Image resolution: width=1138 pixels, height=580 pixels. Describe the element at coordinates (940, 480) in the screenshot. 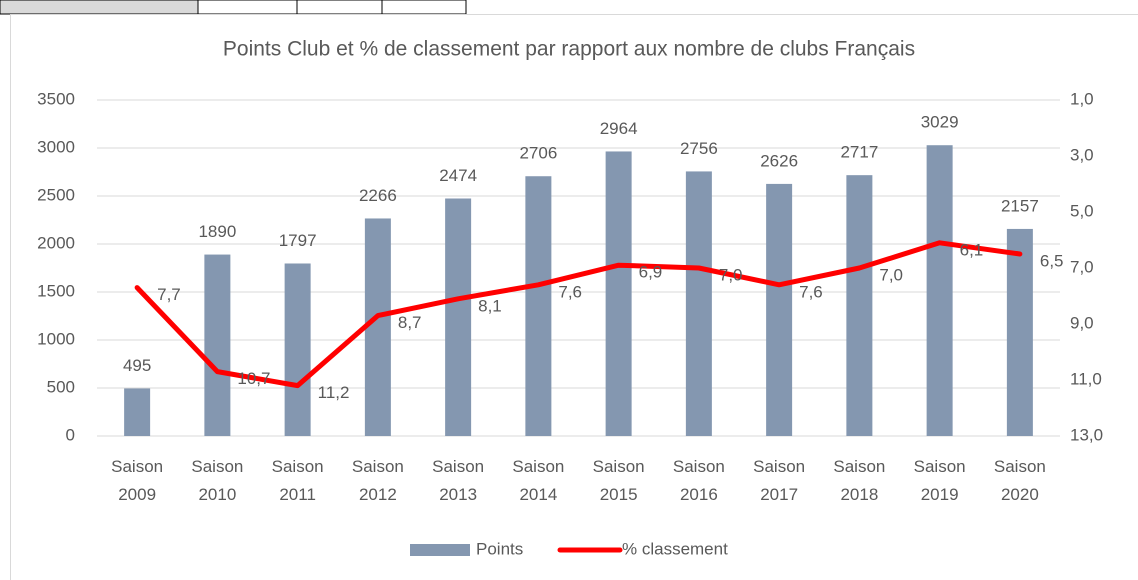

I see `x-tick-label: Saison 2019` at that location.